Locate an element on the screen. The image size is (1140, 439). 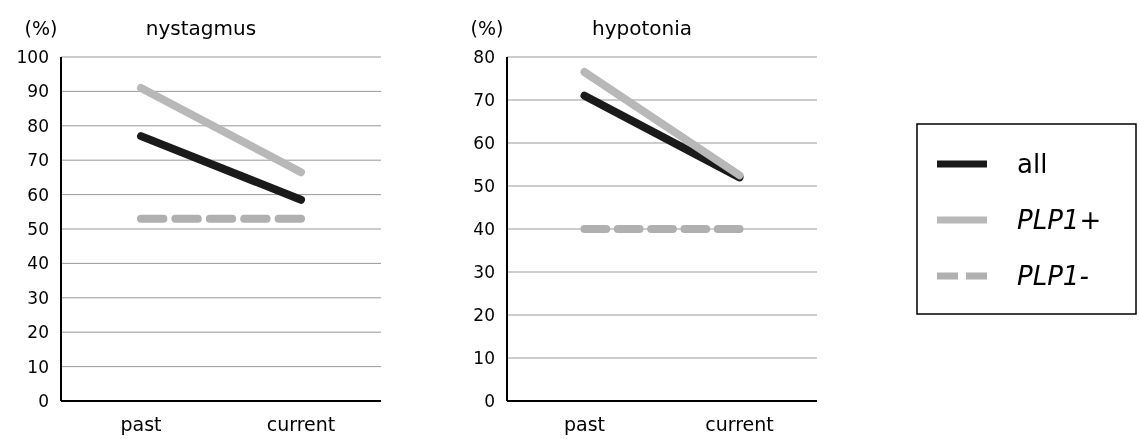
chart-title: nystagmus is located at coordinates (201, 28).